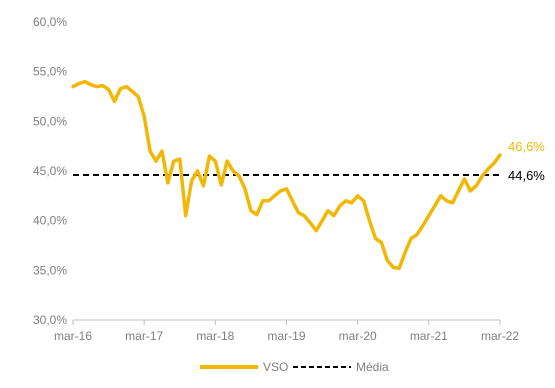  What do you see at coordinates (144, 336) in the screenshot?
I see `x-tick-label: mar-17` at bounding box center [144, 336].